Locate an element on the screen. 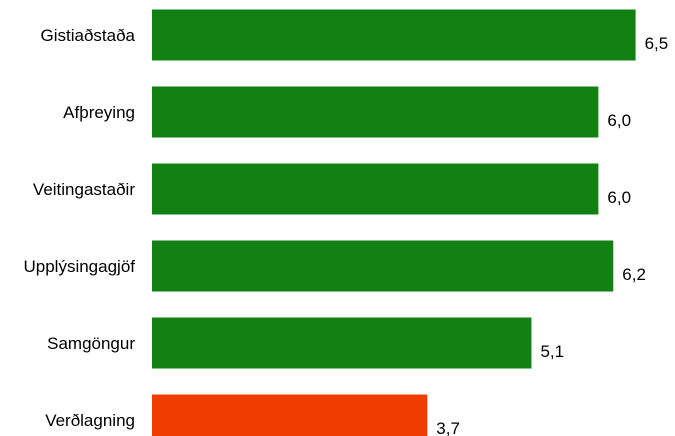 The height and width of the screenshot is (436, 675). value-label: 6,2 is located at coordinates (634, 274).